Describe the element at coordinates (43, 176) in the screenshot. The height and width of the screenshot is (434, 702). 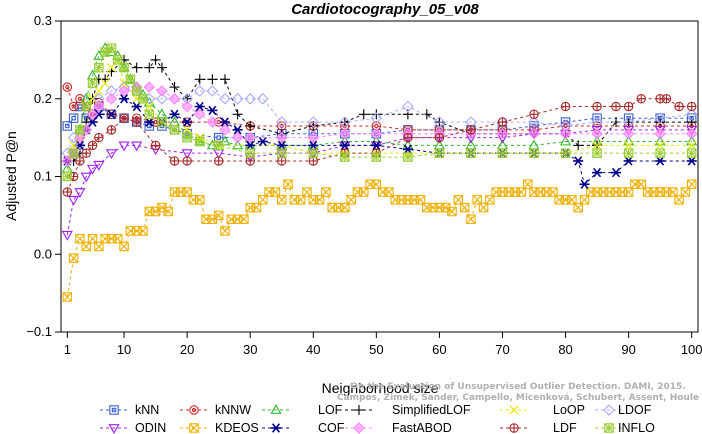
I see `y-tick-label: 0.1` at that location.